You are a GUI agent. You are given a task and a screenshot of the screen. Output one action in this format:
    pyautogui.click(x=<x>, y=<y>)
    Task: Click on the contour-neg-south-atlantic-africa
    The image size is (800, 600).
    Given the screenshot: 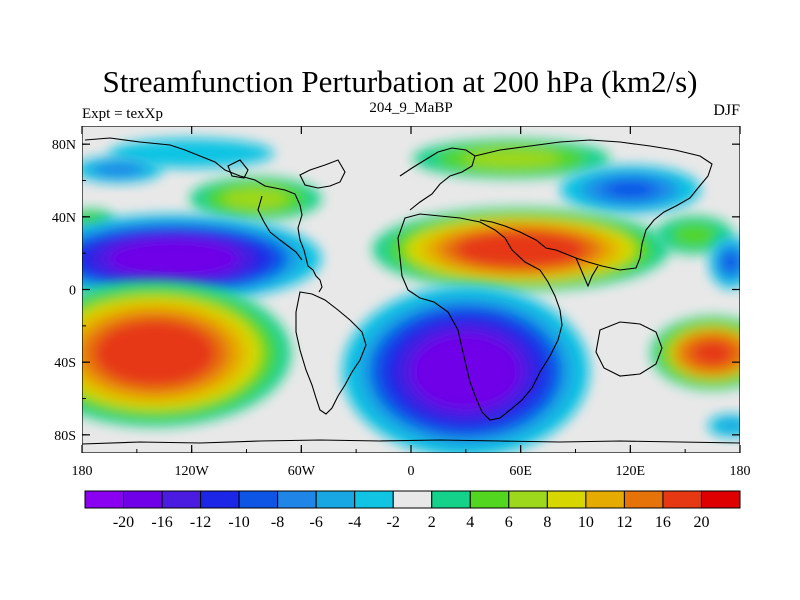 What is the action you would take?
    pyautogui.click(x=466, y=369)
    